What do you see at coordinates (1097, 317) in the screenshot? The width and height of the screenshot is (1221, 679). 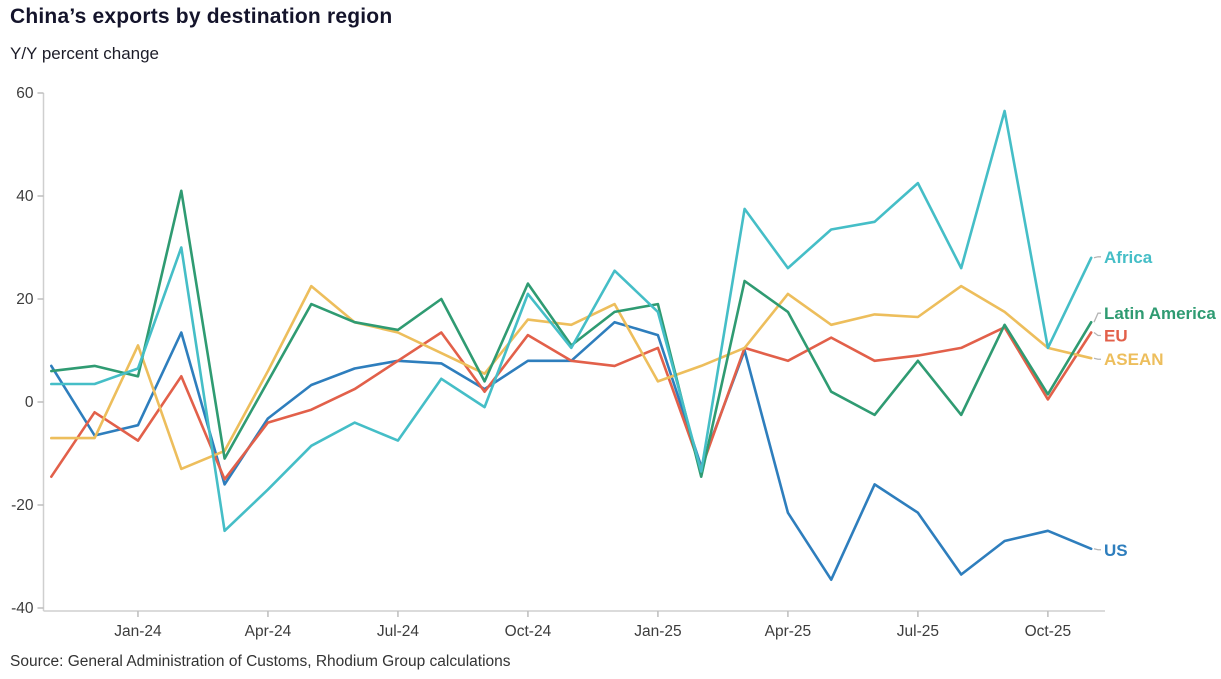 I see `label-connector-latin-america` at bounding box center [1097, 317].